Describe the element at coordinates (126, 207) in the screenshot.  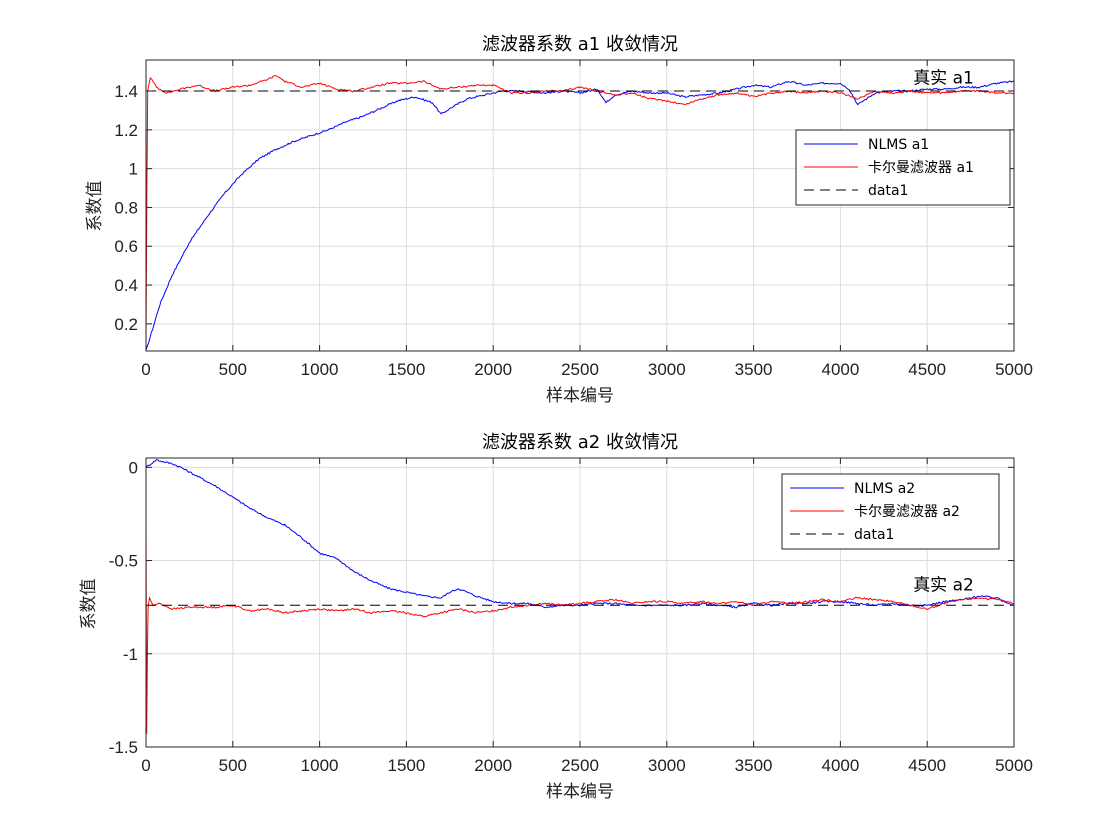
I see `y-tick-label: 0.8` at that location.